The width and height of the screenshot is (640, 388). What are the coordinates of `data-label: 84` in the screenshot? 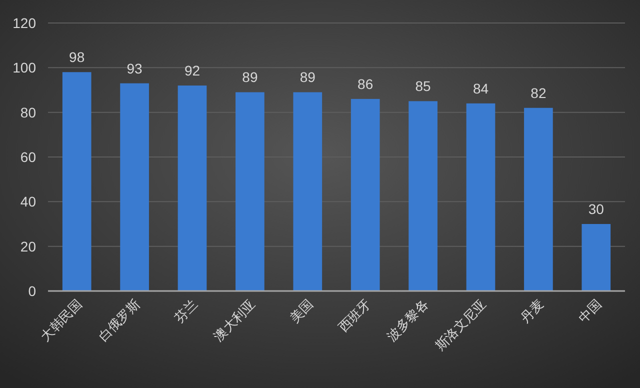 It's located at (480, 88).